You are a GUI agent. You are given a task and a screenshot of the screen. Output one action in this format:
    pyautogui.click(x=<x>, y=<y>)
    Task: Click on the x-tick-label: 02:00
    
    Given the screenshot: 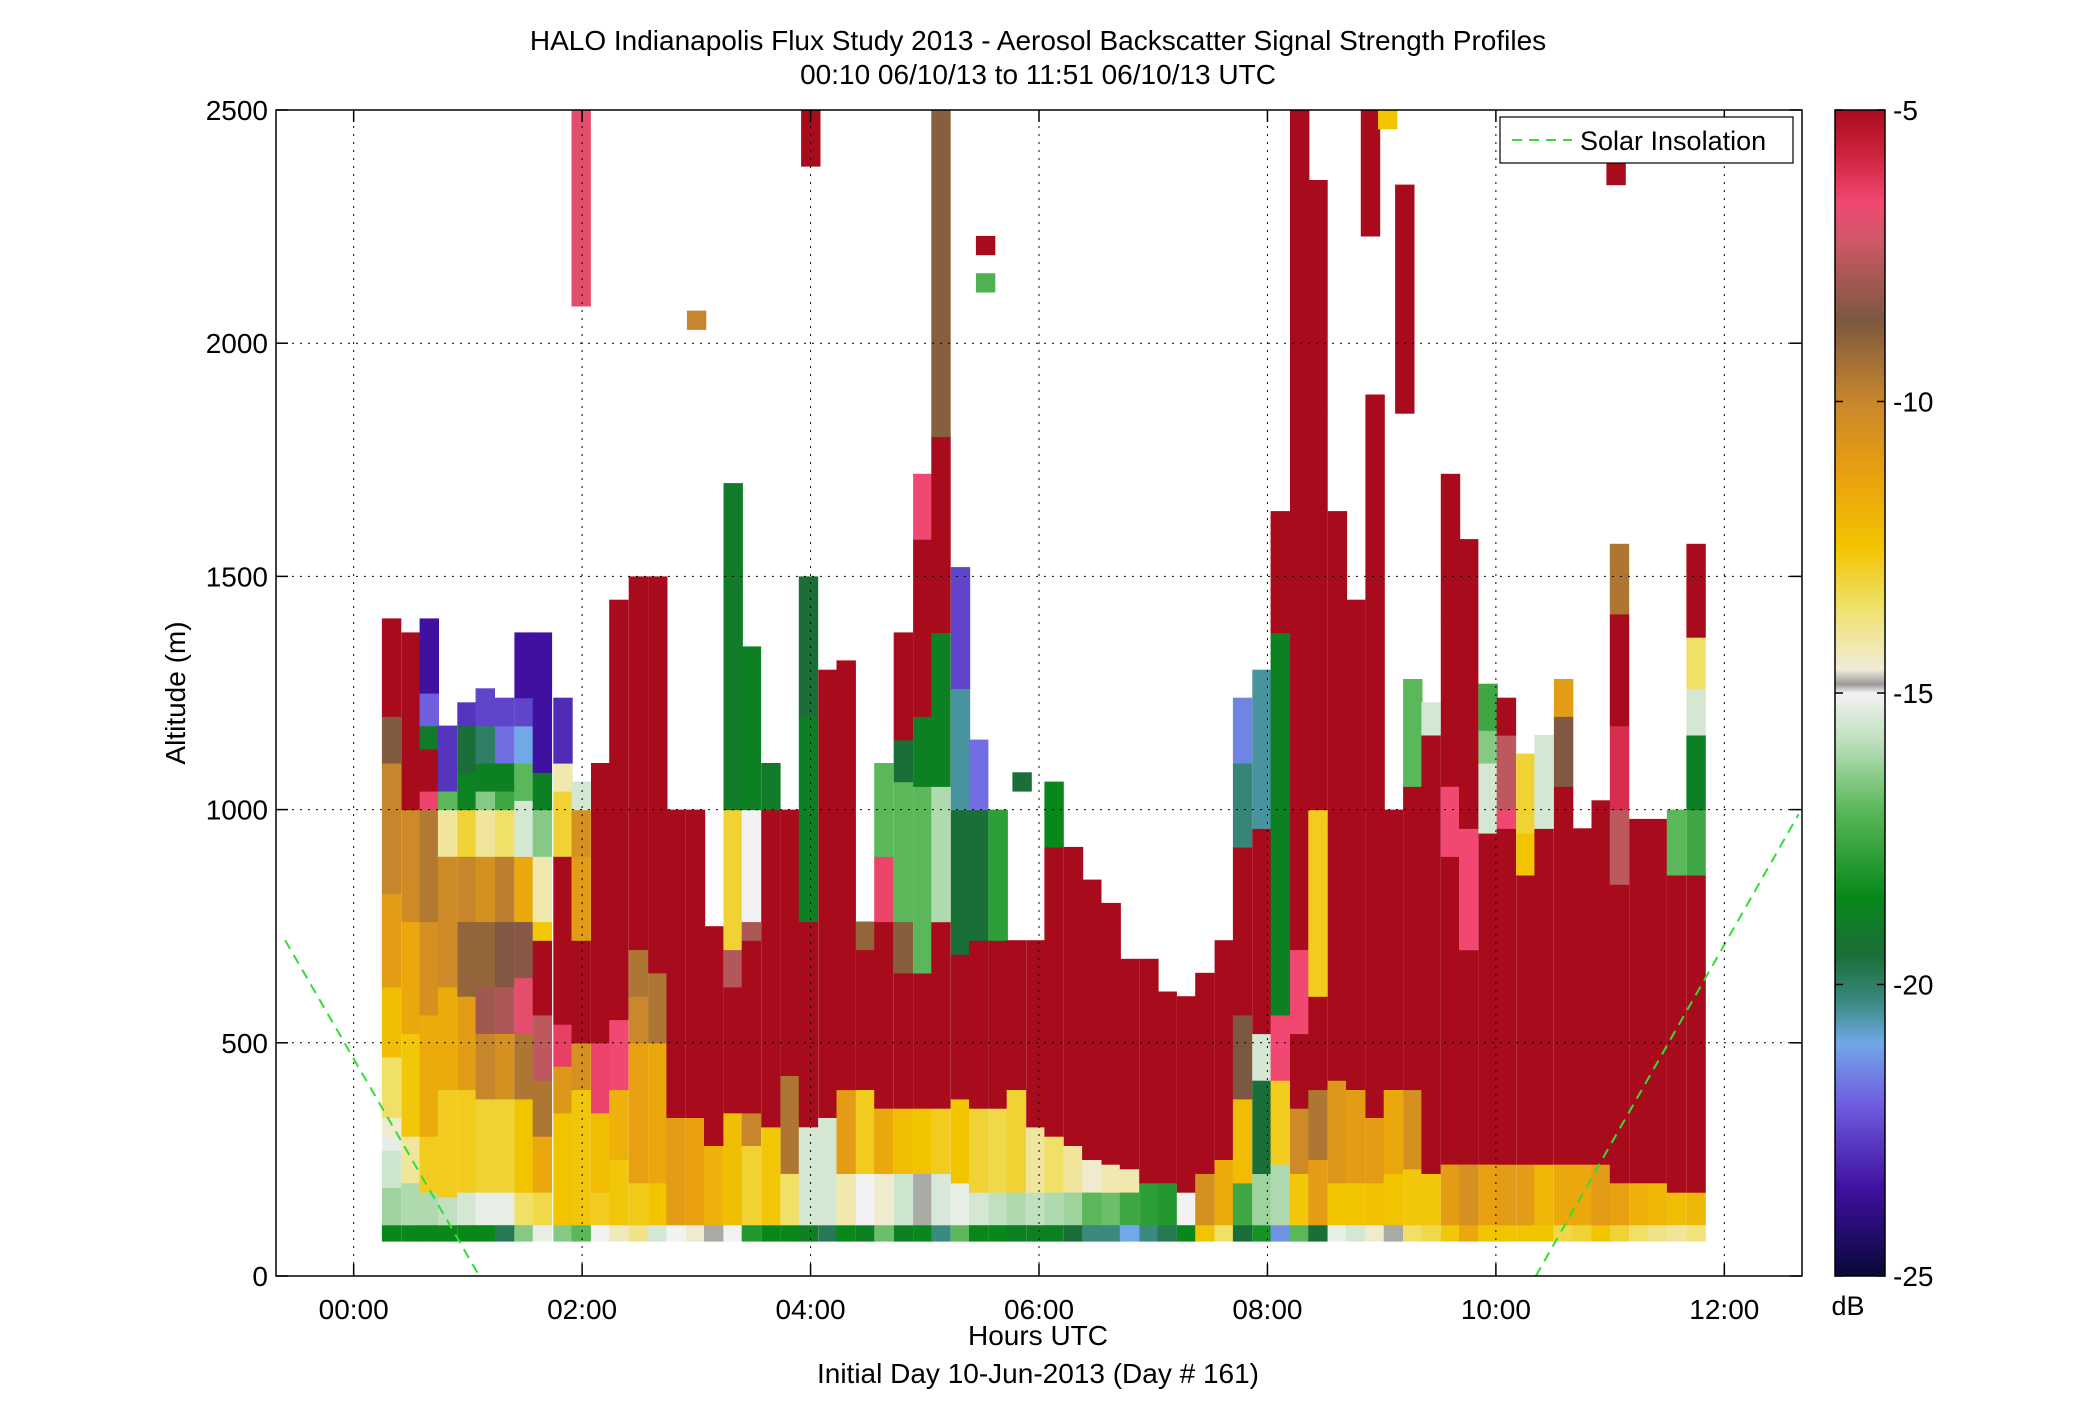 What is the action you would take?
    pyautogui.click(x=582, y=1309)
    